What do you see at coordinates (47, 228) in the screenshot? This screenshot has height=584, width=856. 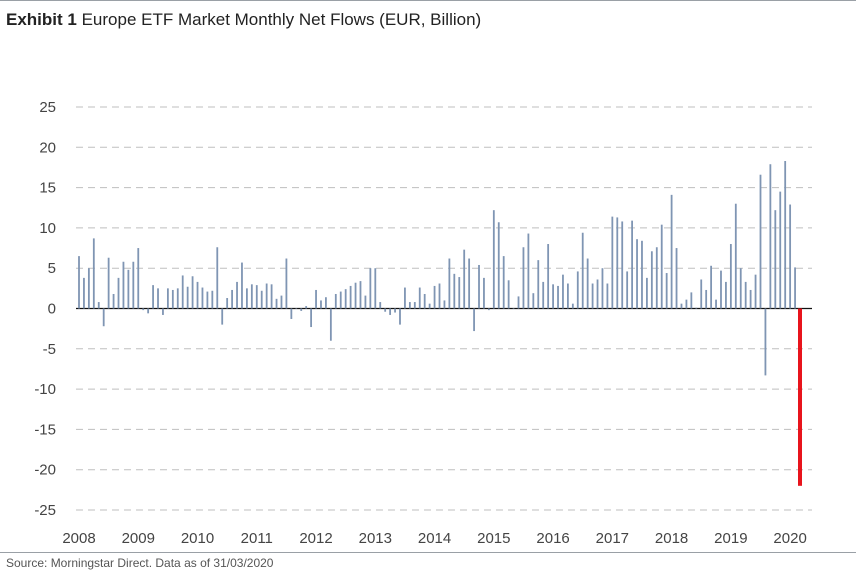 I see `y-tick-label: 10` at bounding box center [47, 228].